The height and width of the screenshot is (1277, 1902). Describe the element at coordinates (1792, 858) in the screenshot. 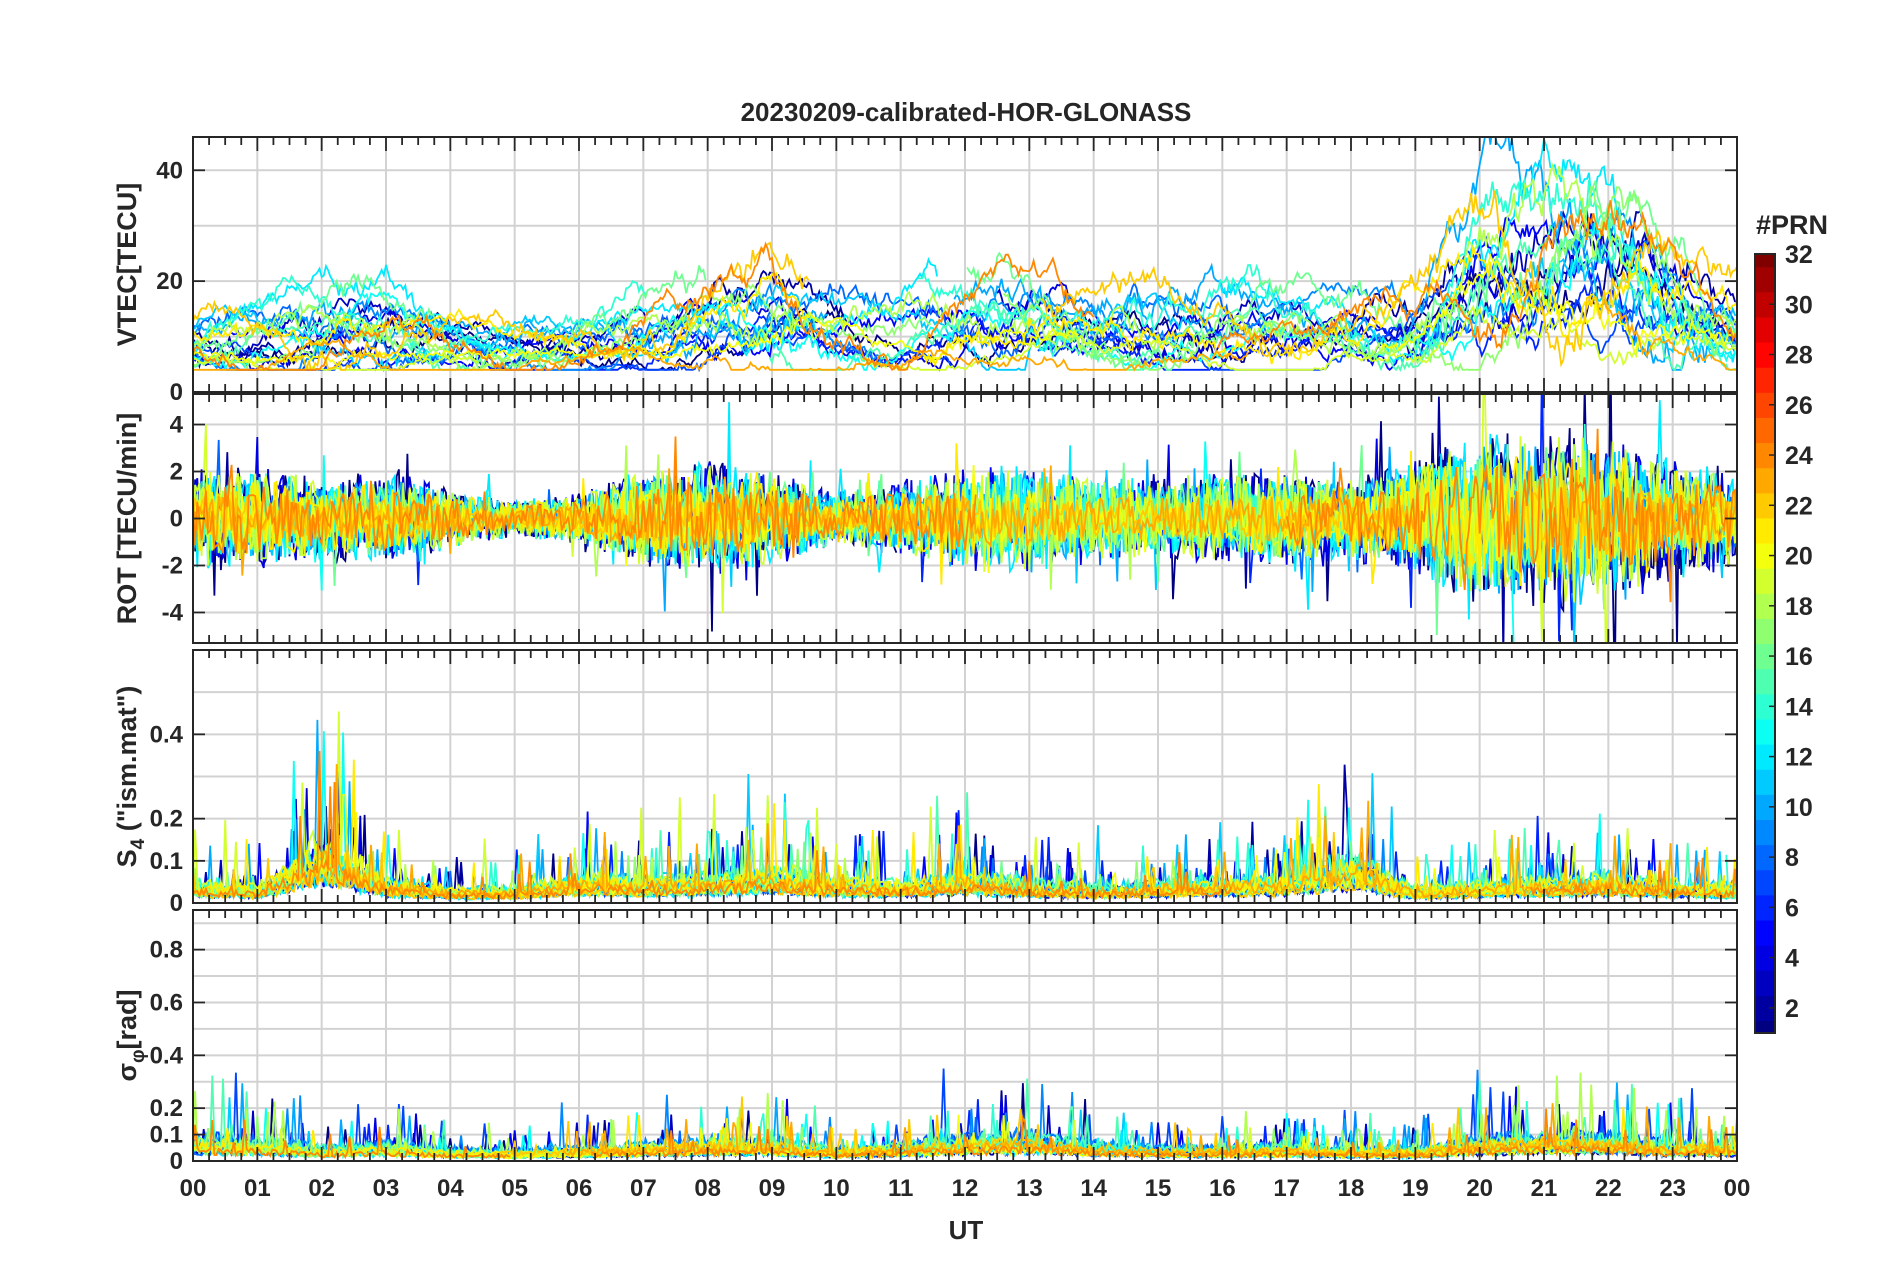

I see `colorbar-tick-label: 8` at that location.